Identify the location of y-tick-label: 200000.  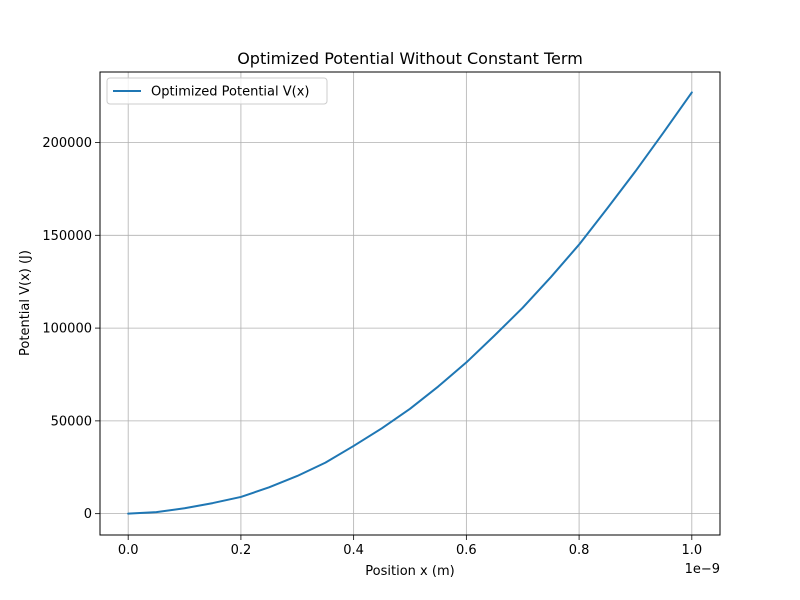
(67, 143).